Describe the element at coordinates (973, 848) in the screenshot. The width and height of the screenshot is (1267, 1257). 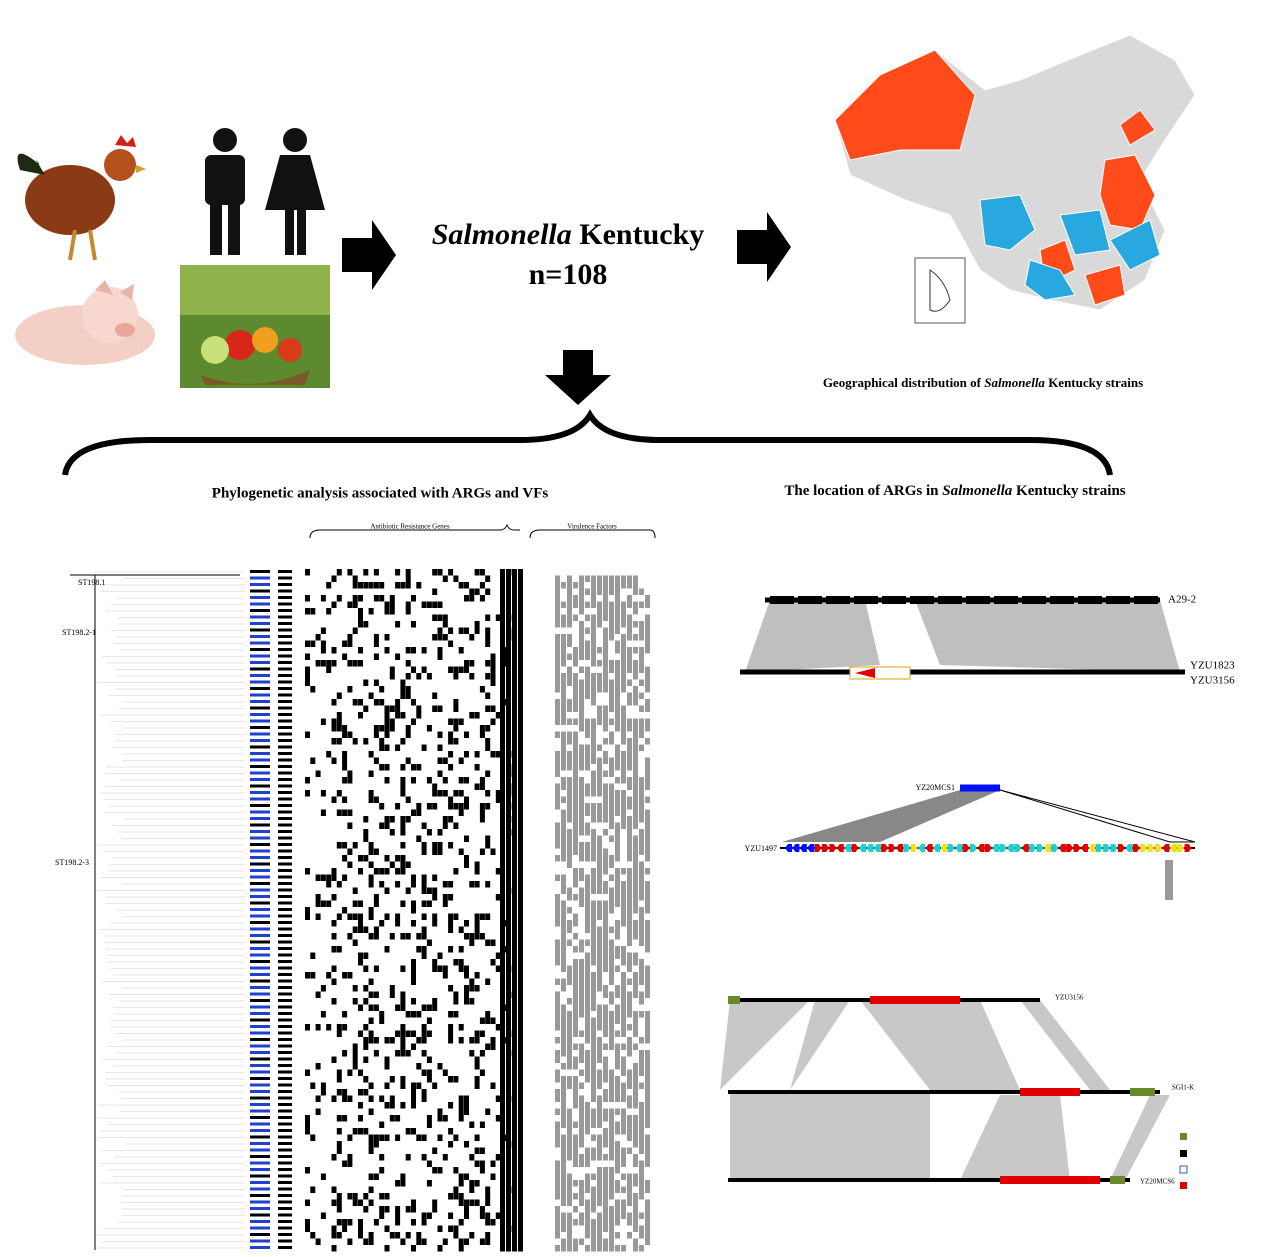
I see `gene-arrow` at that location.